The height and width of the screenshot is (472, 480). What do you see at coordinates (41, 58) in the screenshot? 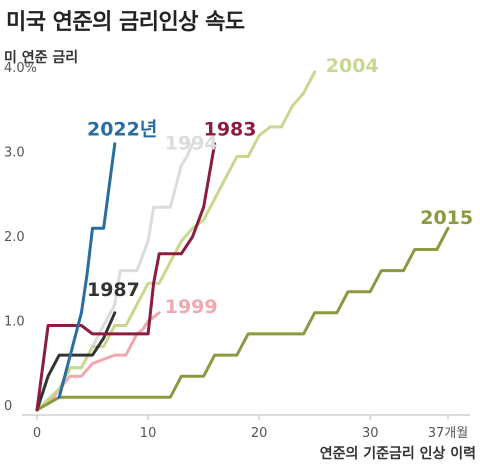
I see `y-axis-label: 미 연준 금리` at bounding box center [41, 58].